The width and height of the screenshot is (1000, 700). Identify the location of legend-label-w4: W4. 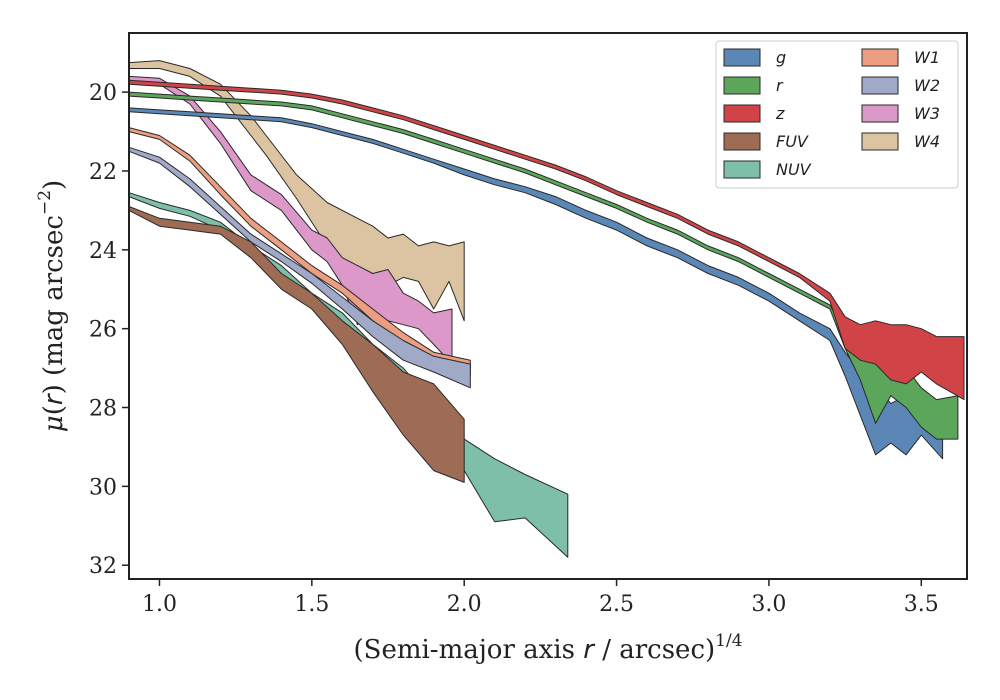
(927, 141).